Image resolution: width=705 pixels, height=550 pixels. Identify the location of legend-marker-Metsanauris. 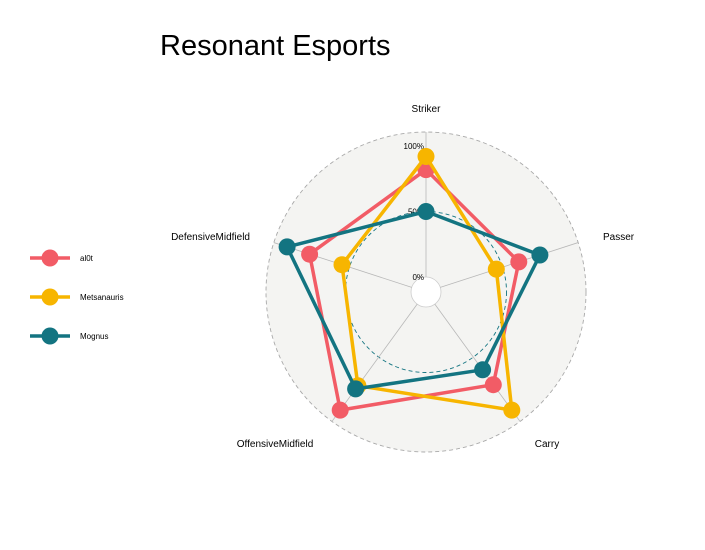
(50, 297).